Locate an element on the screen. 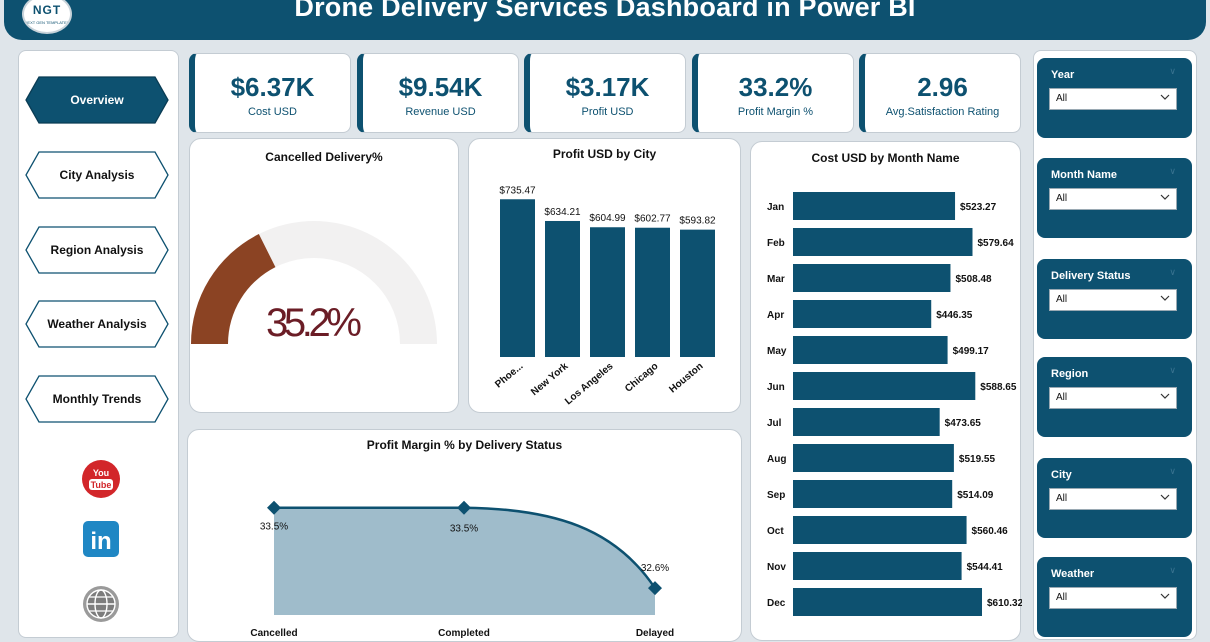 This screenshot has height=642, width=1210. month-bar-may is located at coordinates (870, 350).